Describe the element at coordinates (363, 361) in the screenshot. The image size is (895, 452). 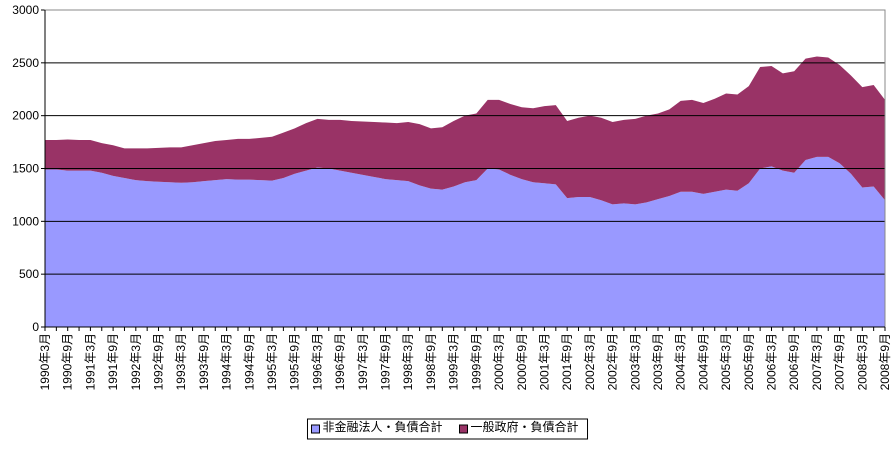
I see `x-tick-label: 1997年3月` at that location.